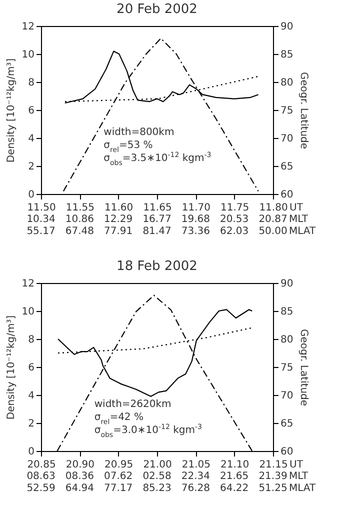 The width and height of the screenshot is (346, 521). I want to click on text: 21.65, so click(234, 476).